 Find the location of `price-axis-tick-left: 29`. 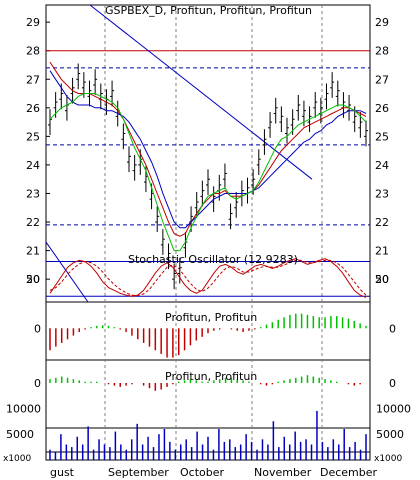

price-axis-tick-left: 29 is located at coordinates (33, 22).